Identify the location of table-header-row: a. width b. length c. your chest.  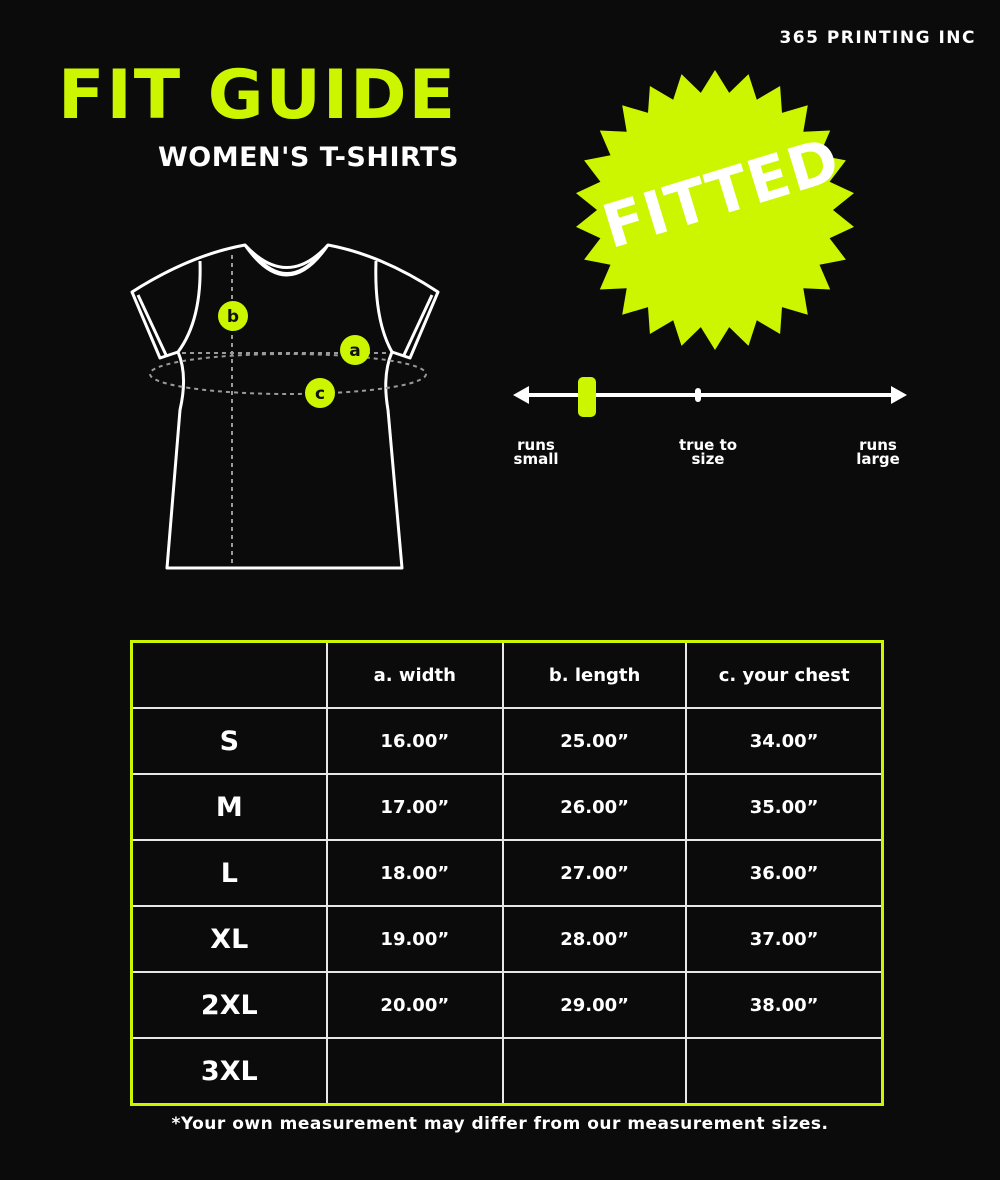
(507, 675).